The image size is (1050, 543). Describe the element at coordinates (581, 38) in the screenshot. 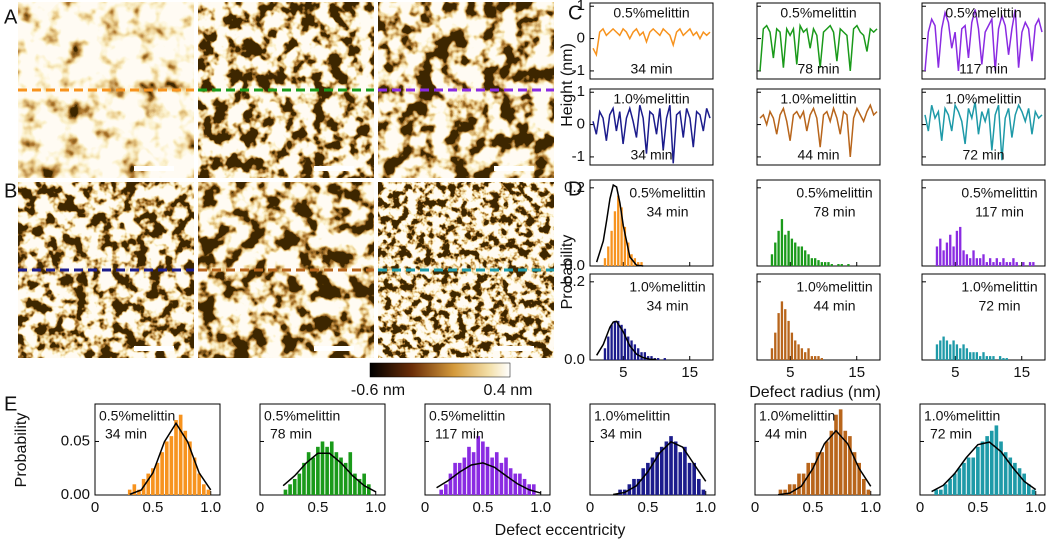

I see `y-tick-label: 0` at that location.